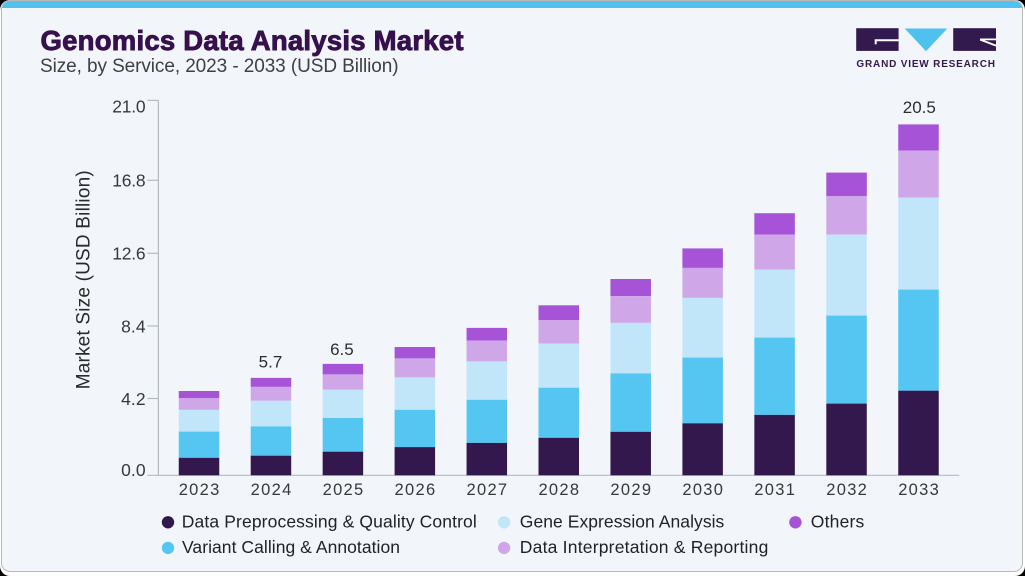  Describe the element at coordinates (342, 349) in the screenshot. I see `svg-text: 6.5` at that location.